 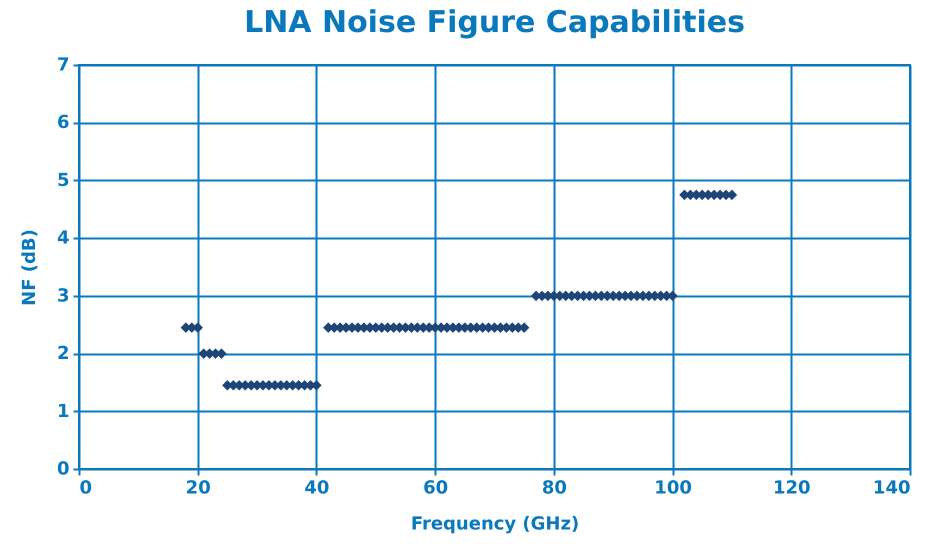 What do you see at coordinates (63, 469) in the screenshot?
I see `y-tick-label: 0` at bounding box center [63, 469].